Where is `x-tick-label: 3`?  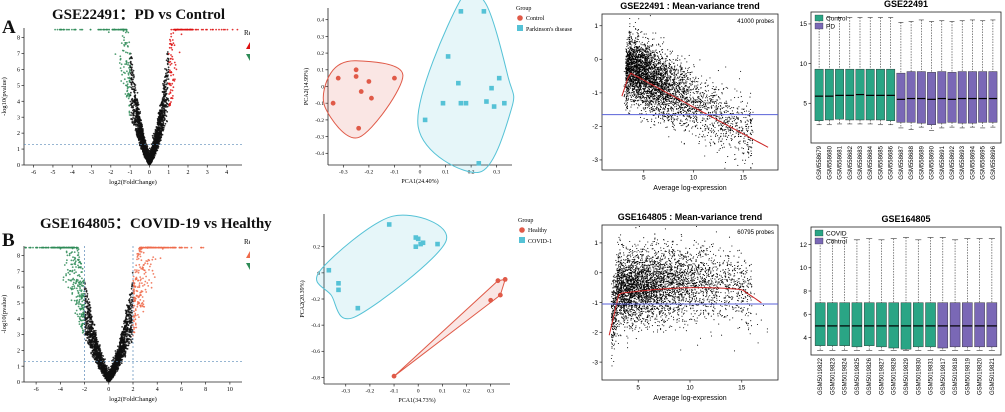
x-tick-label: 3 is located at coordinates (207, 173).